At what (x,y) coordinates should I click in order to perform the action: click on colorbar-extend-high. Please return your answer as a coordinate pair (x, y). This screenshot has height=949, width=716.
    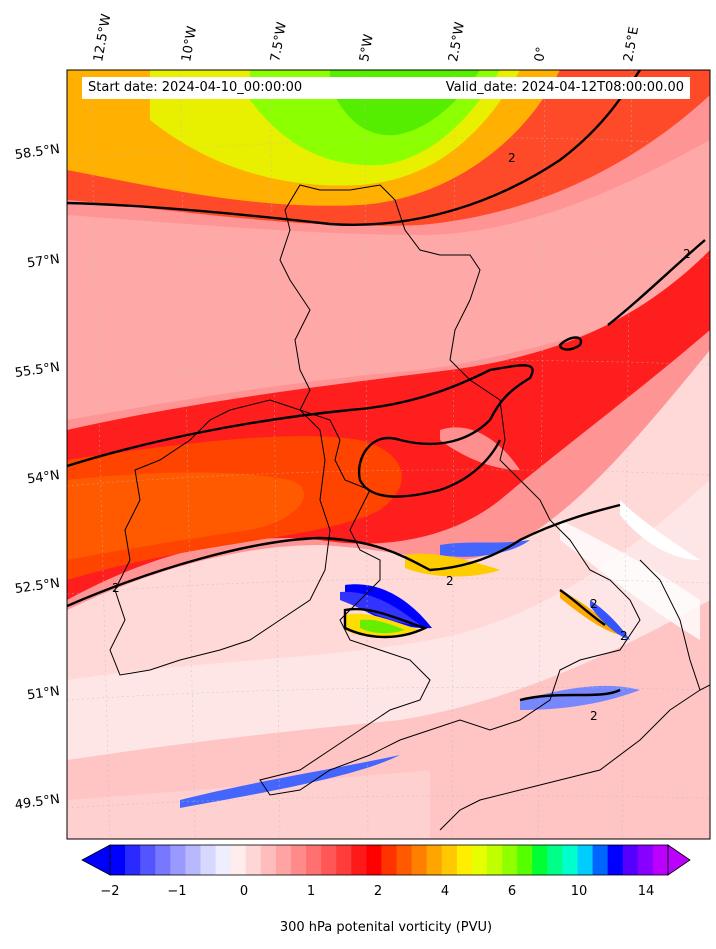
    Looking at the image, I should click on (679, 860).